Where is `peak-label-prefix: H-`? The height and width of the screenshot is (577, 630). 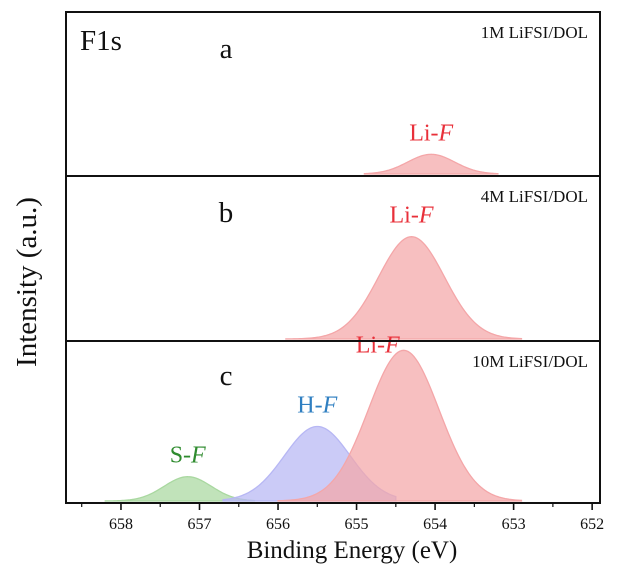 peak-label-prefix: H- is located at coordinates (309, 406).